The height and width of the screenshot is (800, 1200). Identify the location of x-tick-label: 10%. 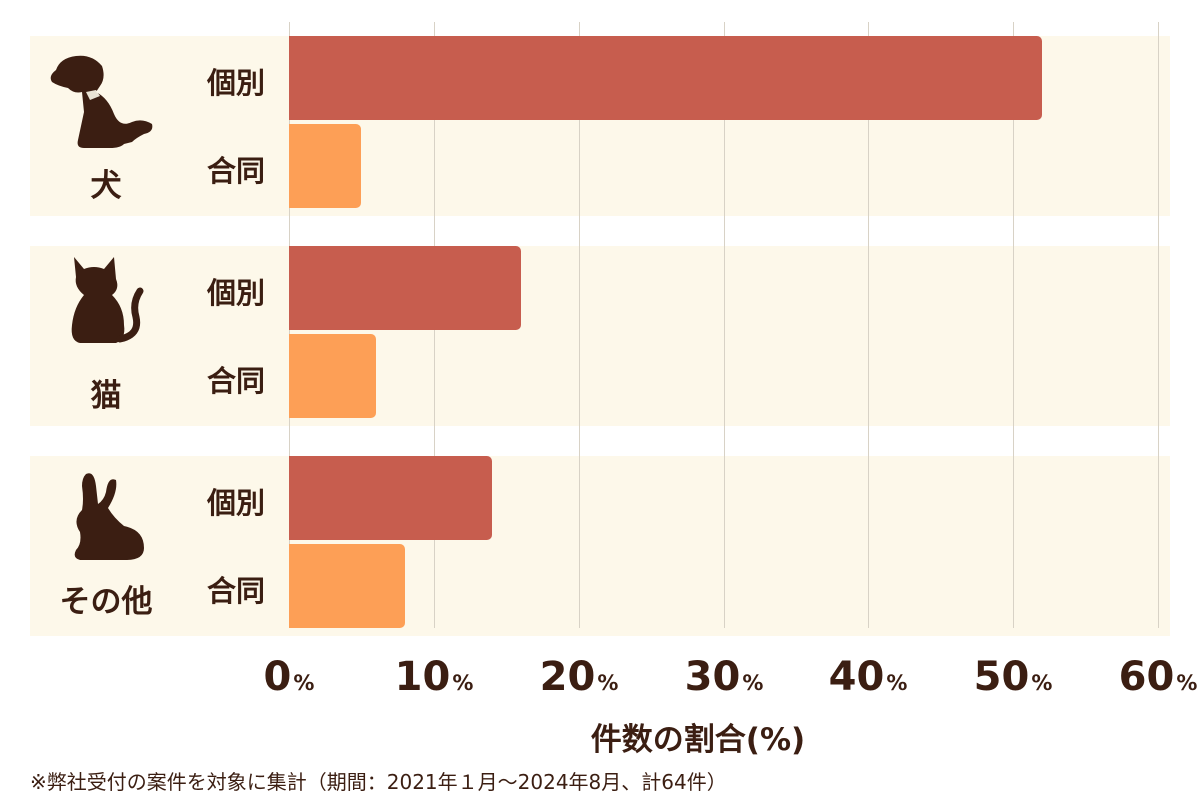
(434, 677).